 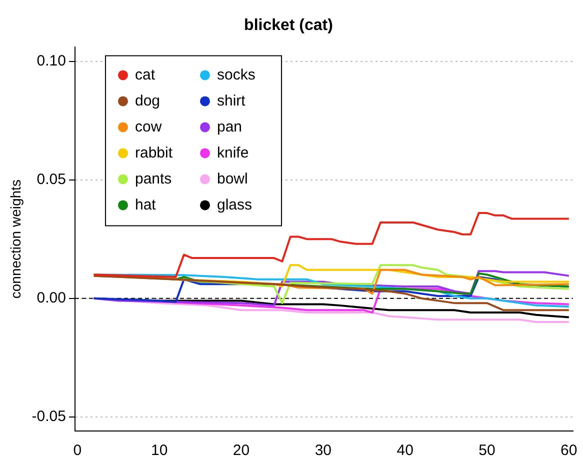 What do you see at coordinates (148, 127) in the screenshot?
I see `legend-label: cow` at bounding box center [148, 127].